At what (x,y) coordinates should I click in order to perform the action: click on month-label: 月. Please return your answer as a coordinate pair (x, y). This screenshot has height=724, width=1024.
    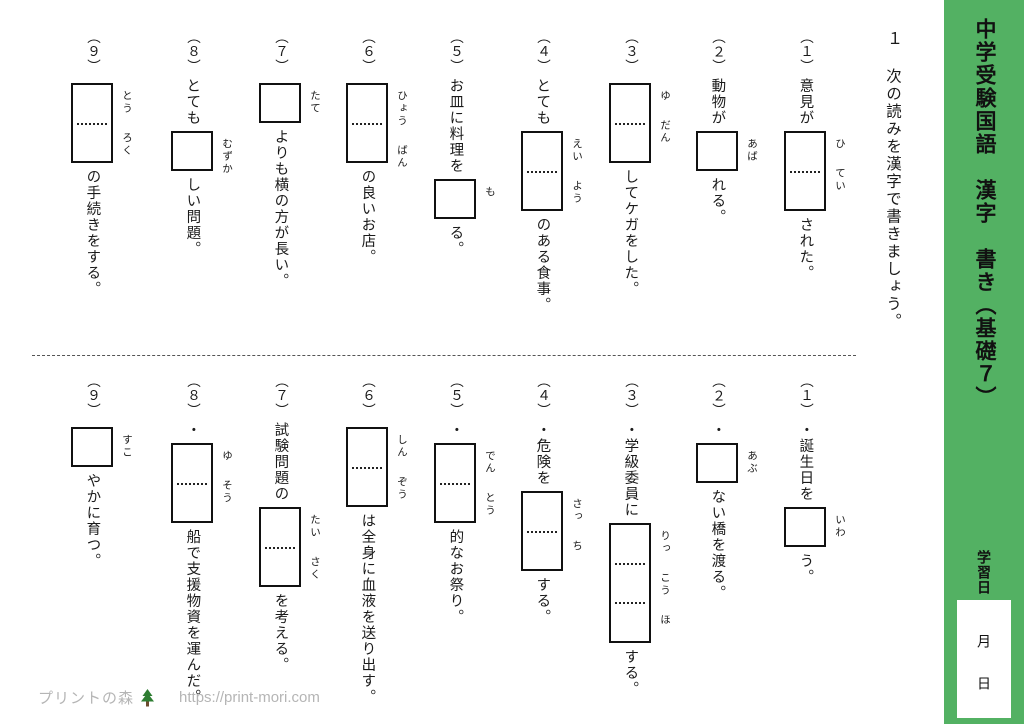
    Looking at the image, I should click on (984, 655).